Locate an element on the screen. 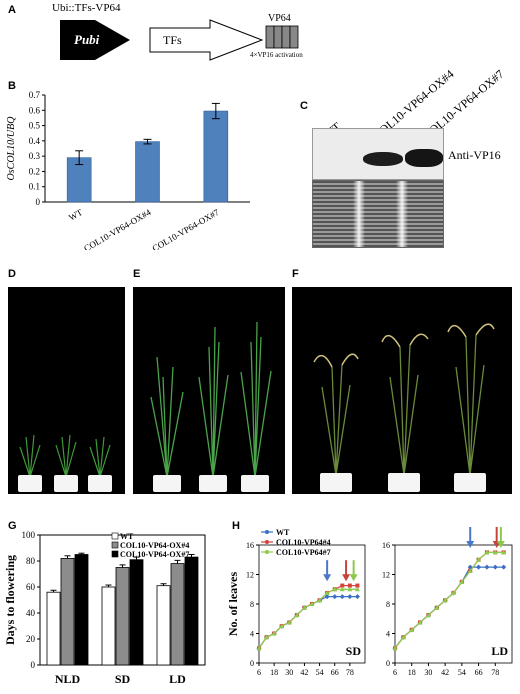  y-tick-label: 12 is located at coordinates (386, 575).